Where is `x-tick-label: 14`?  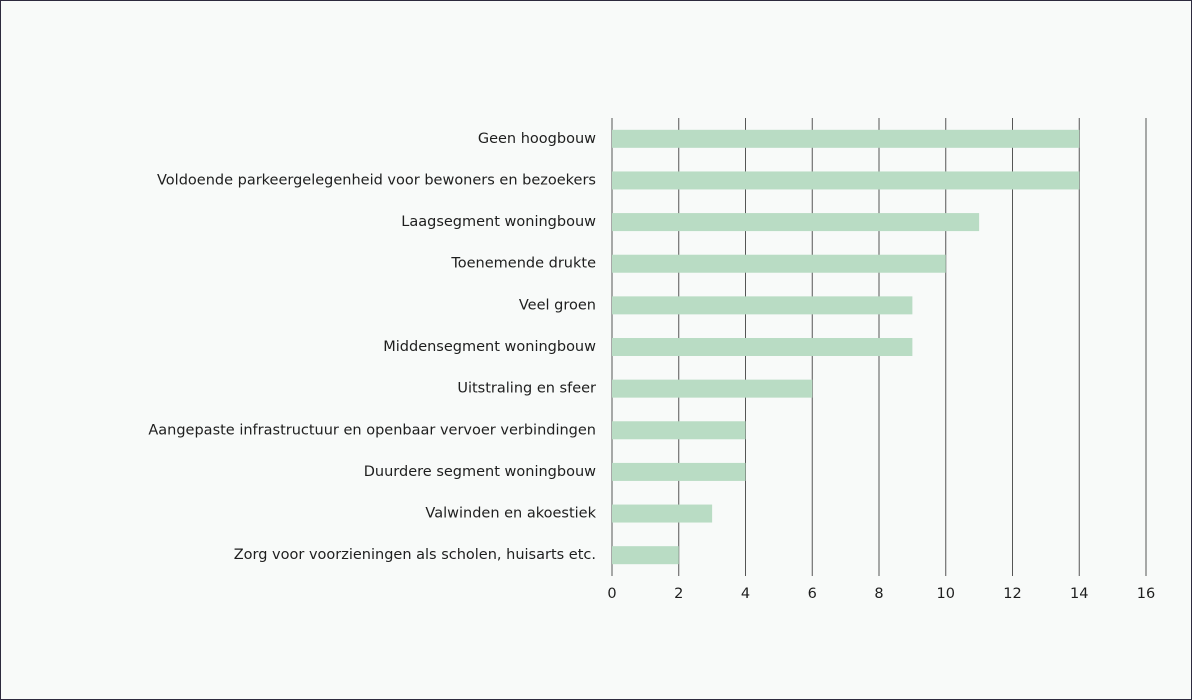 x-tick-label: 14 is located at coordinates (1079, 594).